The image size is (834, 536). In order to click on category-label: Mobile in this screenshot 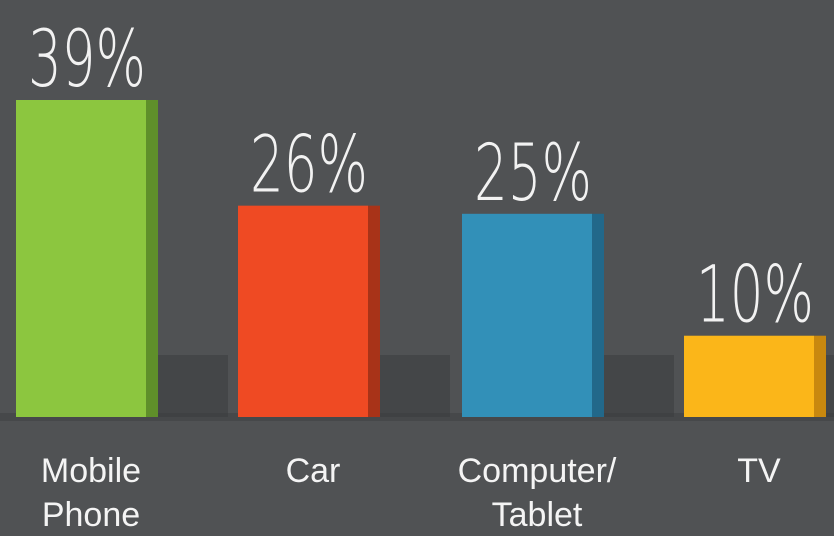, I will do `click(91, 471)`.